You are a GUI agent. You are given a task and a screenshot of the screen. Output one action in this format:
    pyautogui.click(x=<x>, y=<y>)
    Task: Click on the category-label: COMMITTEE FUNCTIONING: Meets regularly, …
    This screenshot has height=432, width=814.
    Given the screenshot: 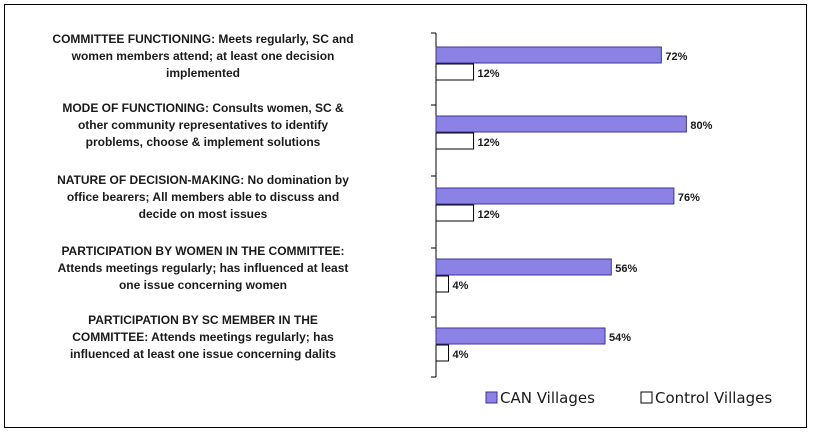 What is the action you would take?
    pyautogui.click(x=202, y=39)
    